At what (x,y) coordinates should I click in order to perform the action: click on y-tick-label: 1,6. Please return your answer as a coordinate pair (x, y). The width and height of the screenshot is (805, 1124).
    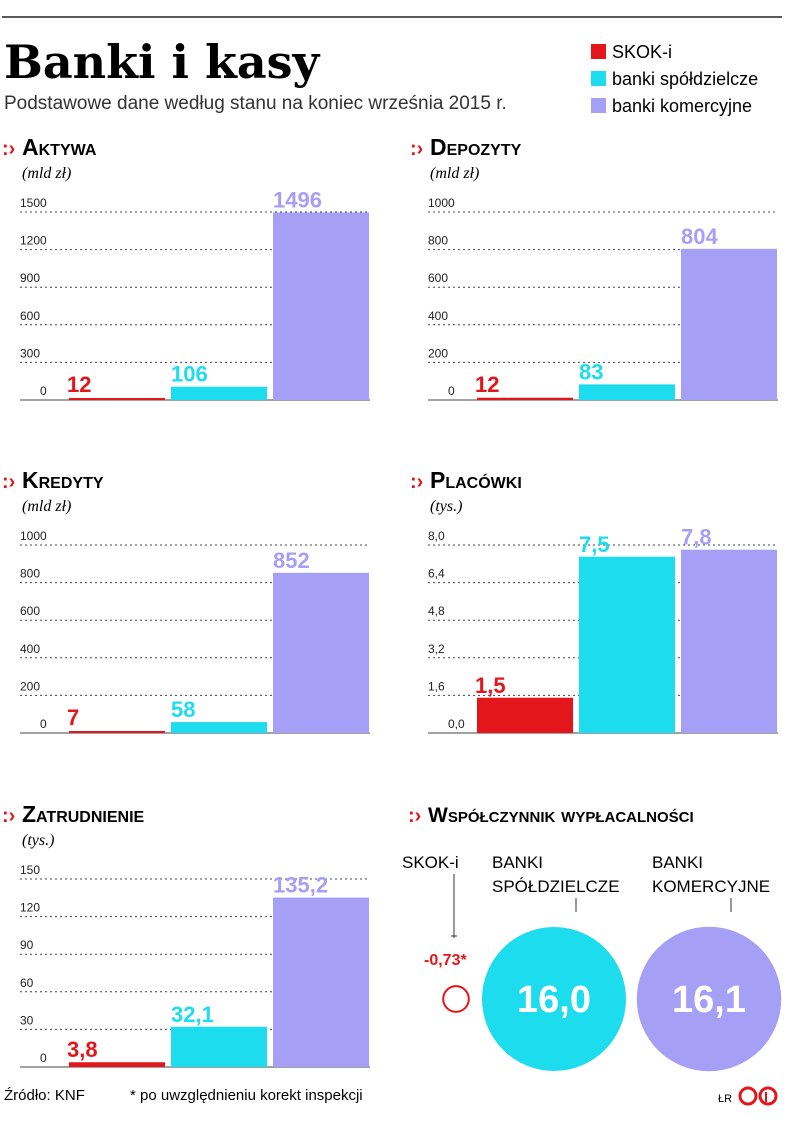
    Looking at the image, I should click on (436, 686).